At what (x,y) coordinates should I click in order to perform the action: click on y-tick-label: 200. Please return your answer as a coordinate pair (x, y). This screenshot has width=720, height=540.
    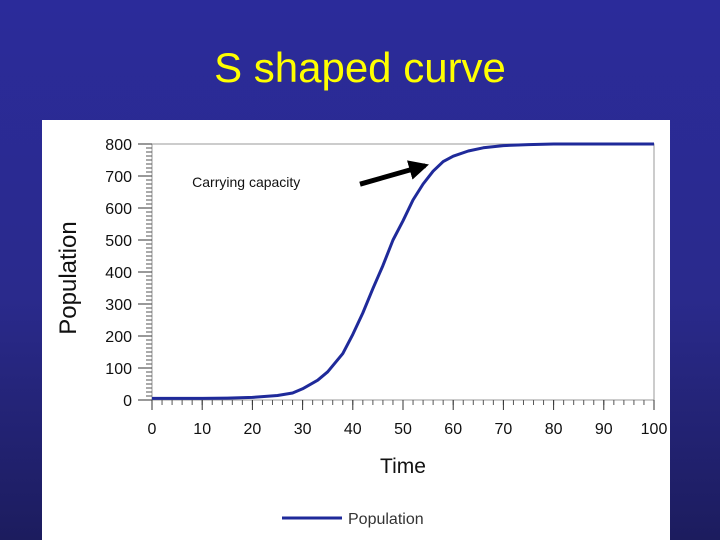
    Looking at the image, I should click on (118, 337).